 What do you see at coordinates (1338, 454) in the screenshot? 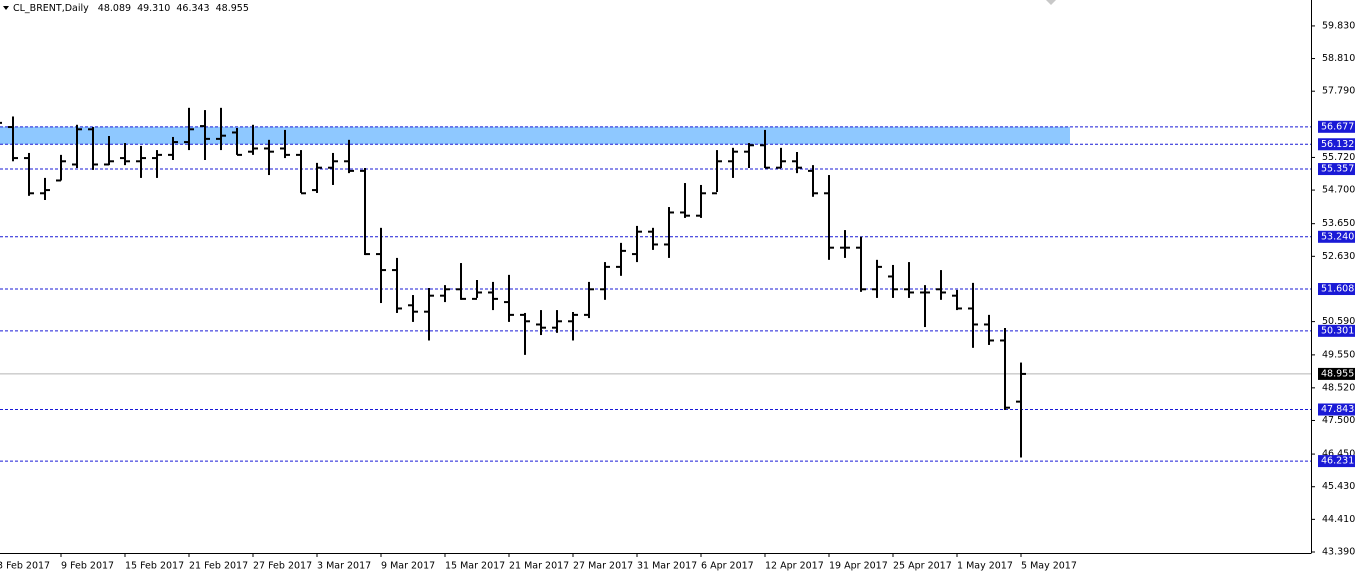
I see `y-tick-label: 46.450` at bounding box center [1338, 454].